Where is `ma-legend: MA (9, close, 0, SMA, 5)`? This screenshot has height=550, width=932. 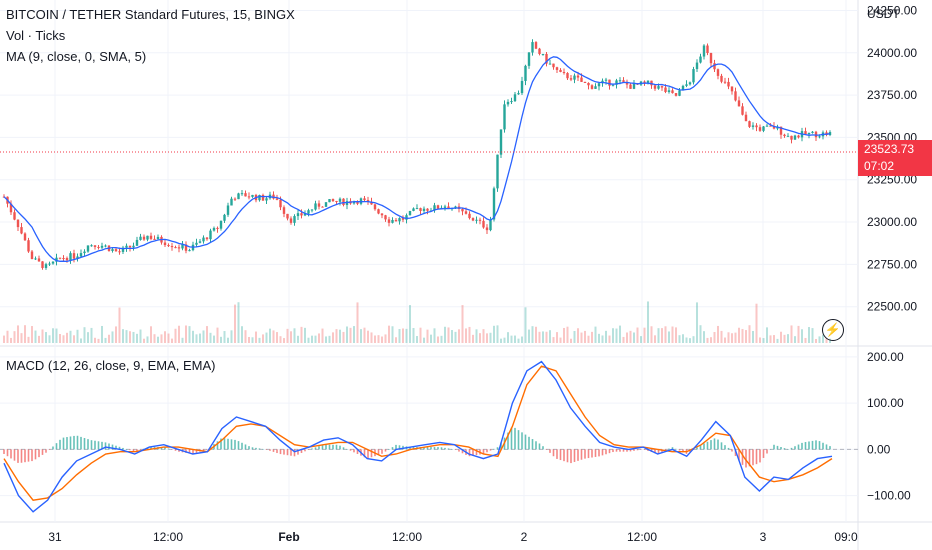 ma-legend: MA (9, close, 0, SMA, 5) is located at coordinates (76, 56).